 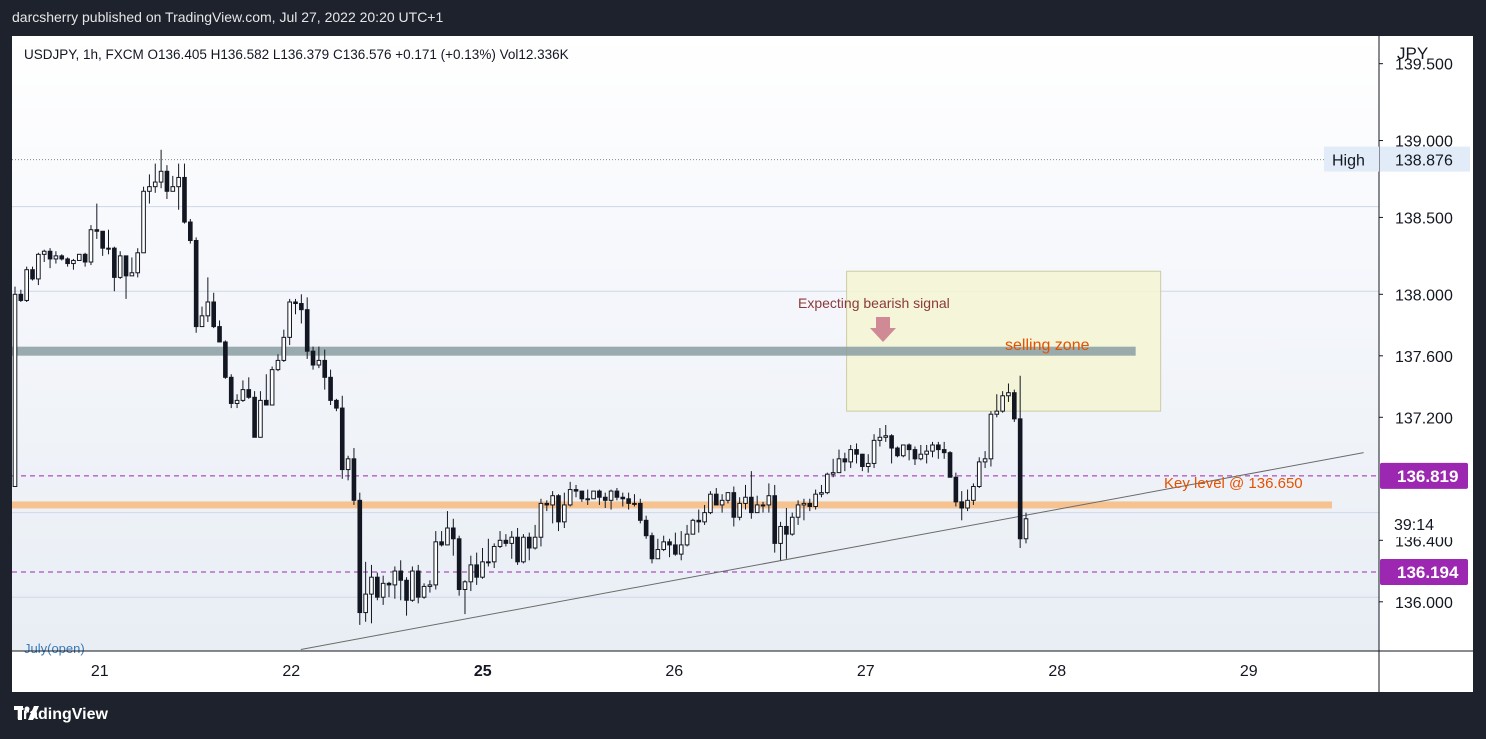 I want to click on x-tick-label: 21, so click(x=100, y=671).